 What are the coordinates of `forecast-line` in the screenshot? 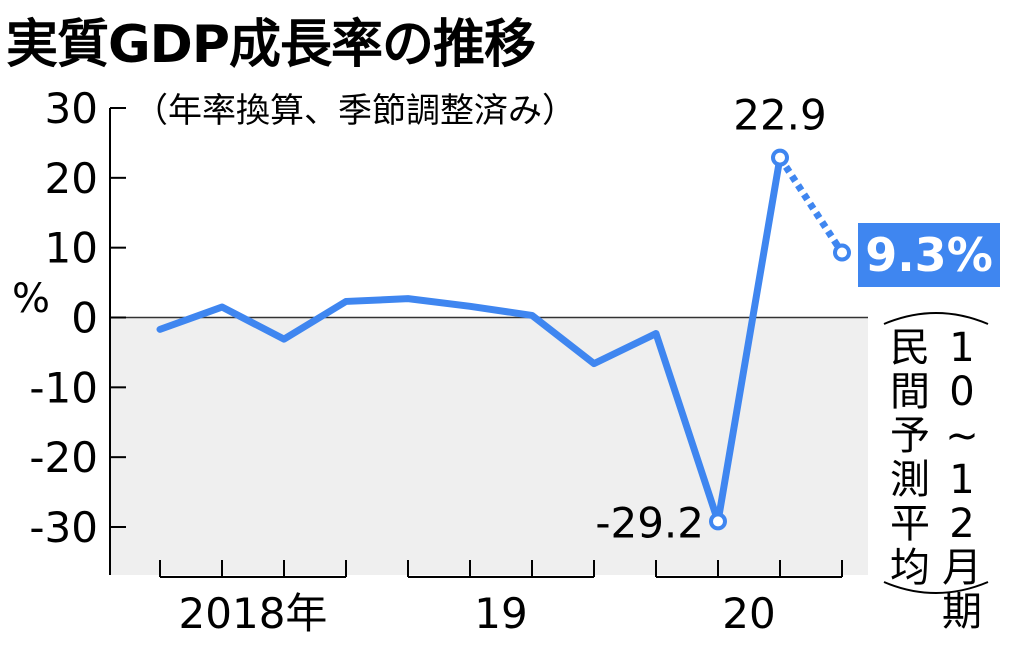 It's located at (811, 205).